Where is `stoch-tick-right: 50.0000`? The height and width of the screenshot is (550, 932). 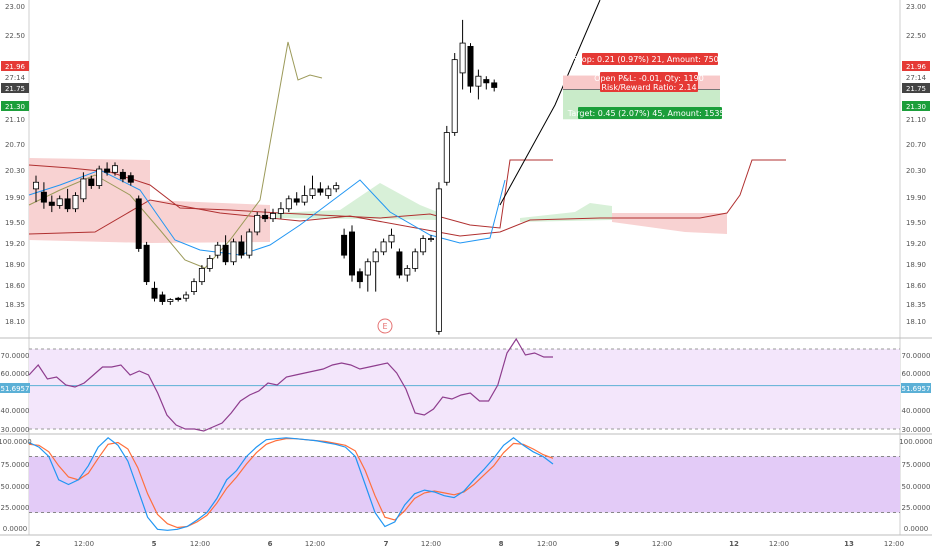
stoch-tick-right: 50.0000 is located at coordinates (916, 487).